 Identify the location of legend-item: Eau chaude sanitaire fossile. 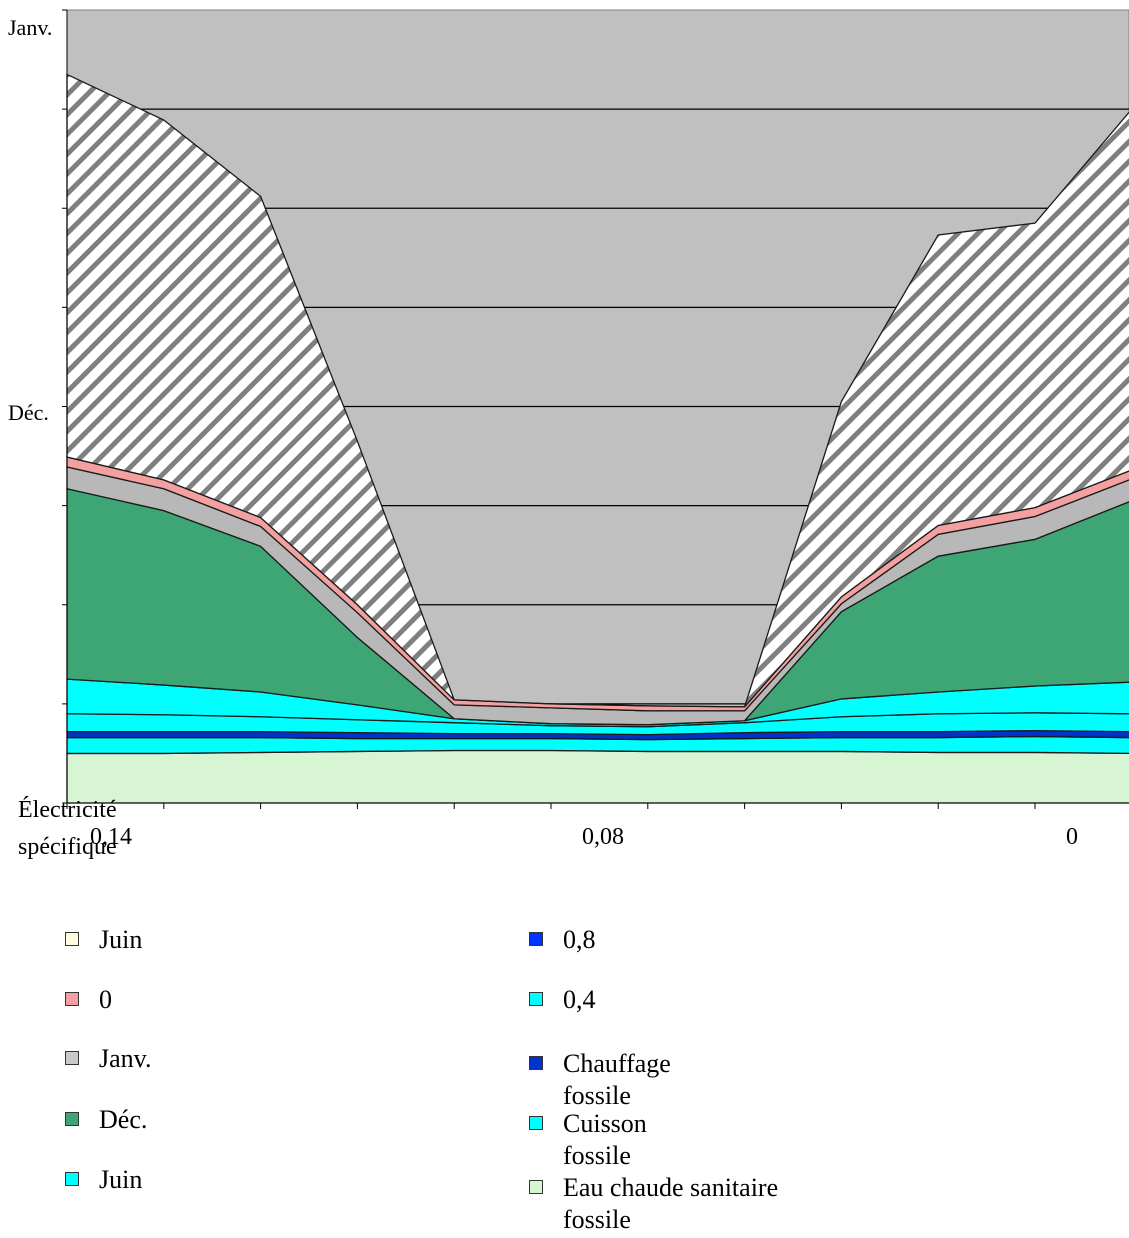
(689, 1204).